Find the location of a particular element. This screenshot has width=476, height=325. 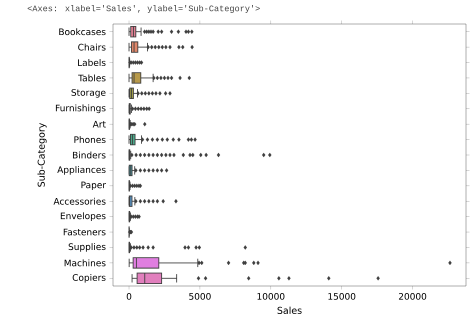

y-tick-label: Appliances is located at coordinates (81, 170).